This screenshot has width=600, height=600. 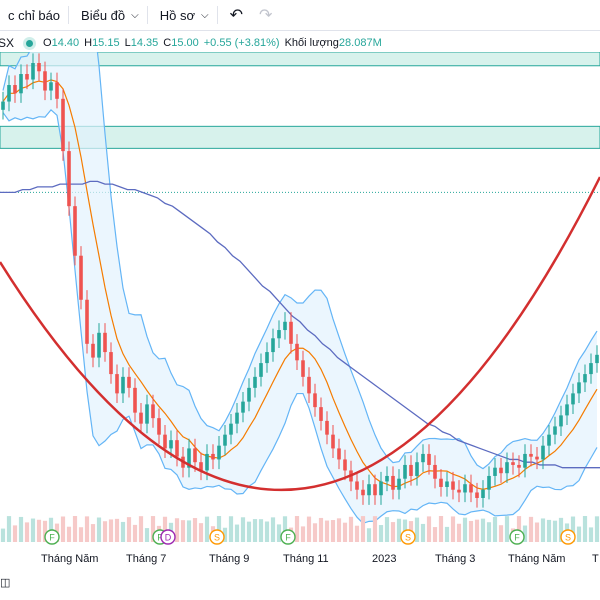 What do you see at coordinates (408, 538) in the screenshot?
I see `event-marker-label: S` at bounding box center [408, 538].